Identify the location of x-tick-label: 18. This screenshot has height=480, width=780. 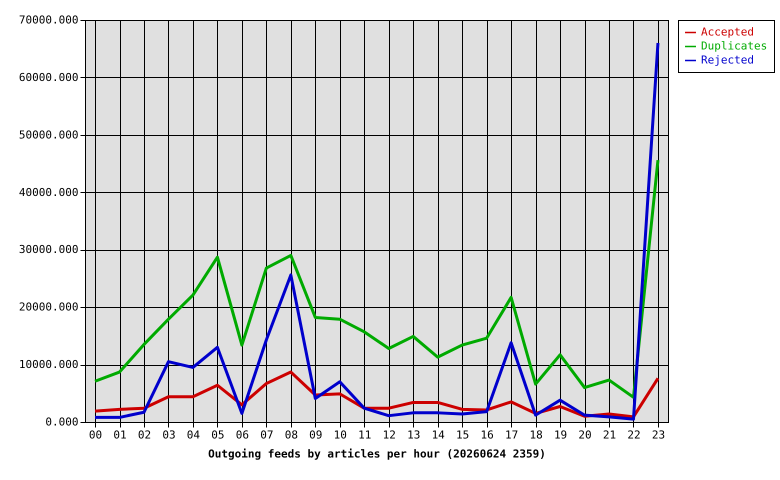
(536, 435).